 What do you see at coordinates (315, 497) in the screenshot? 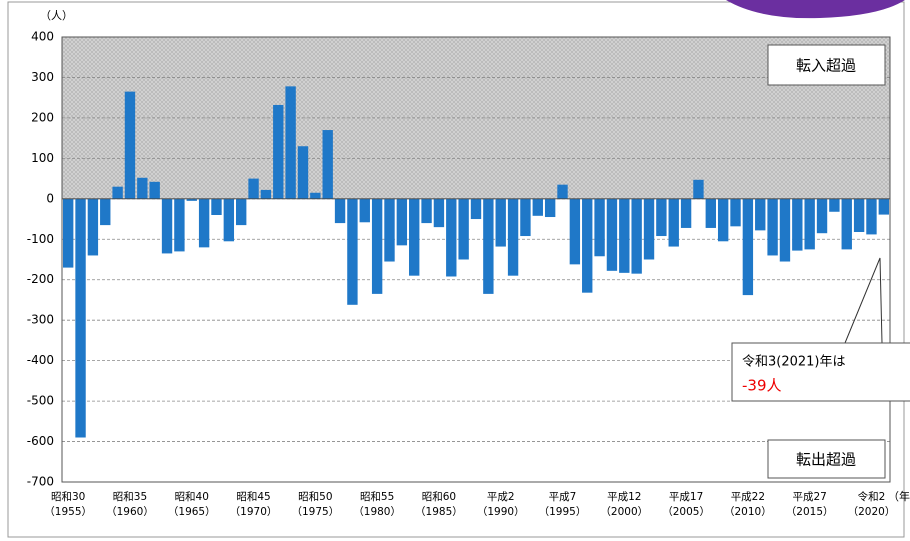
I see `x-tick-label: 昭和50` at bounding box center [315, 497].